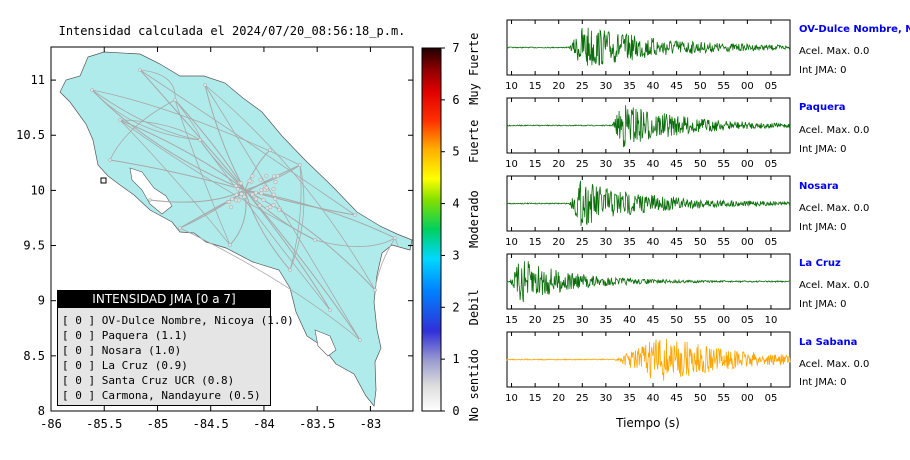 Image resolution: width=910 pixels, height=460 pixels. What do you see at coordinates (474, 141) in the screenshot?
I see `colorbar-label: Fuerte` at bounding box center [474, 141].